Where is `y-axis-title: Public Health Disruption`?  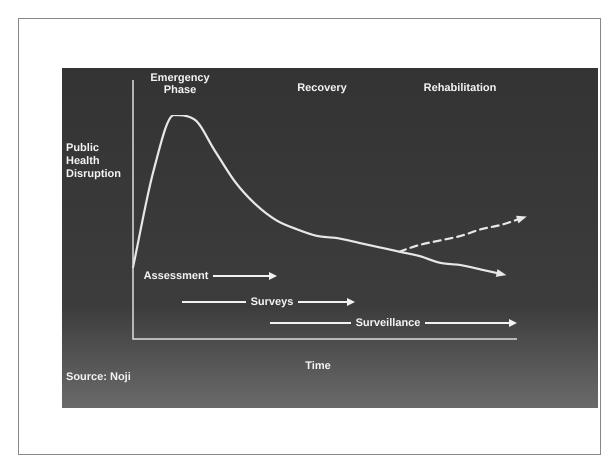 y-axis-title: Public Health Disruption is located at coordinates (94, 161).